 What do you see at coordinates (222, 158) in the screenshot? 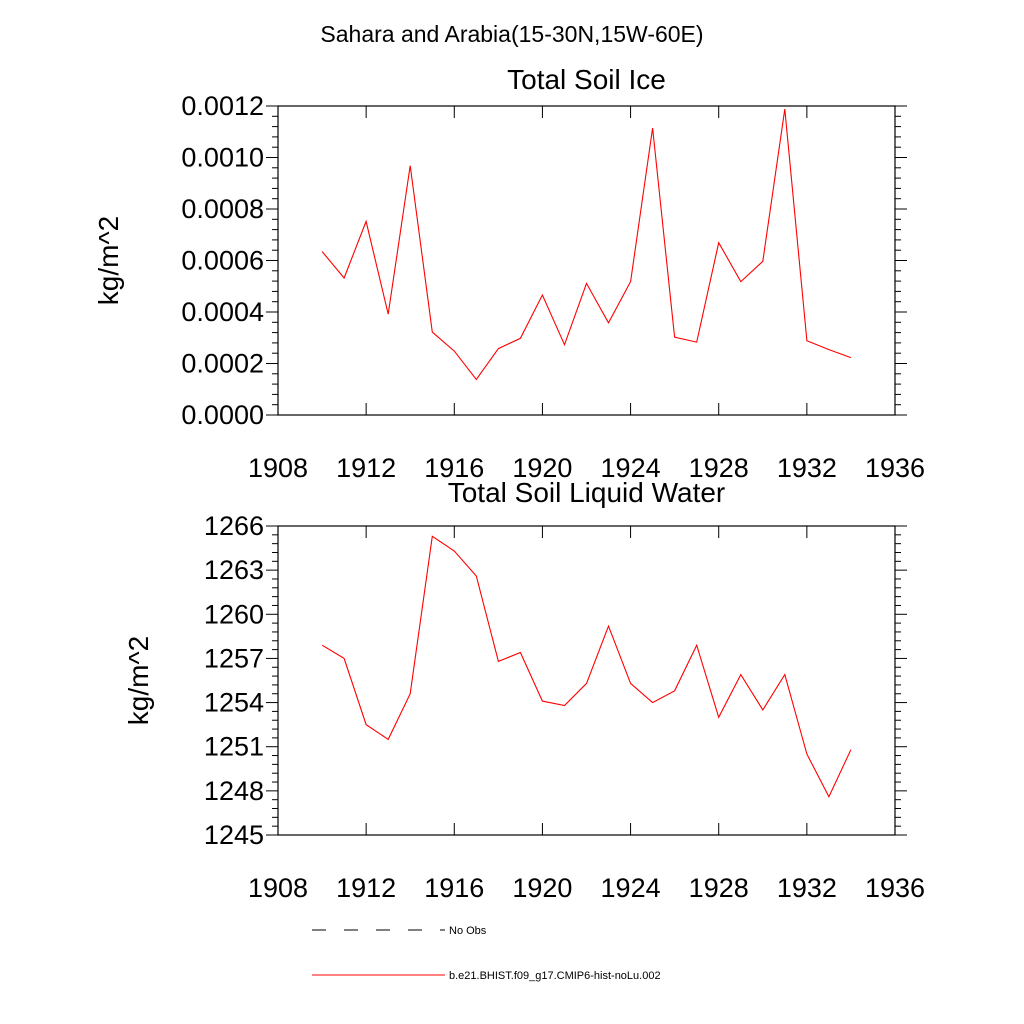
I see `y-tick-label: 0.0010` at bounding box center [222, 158].